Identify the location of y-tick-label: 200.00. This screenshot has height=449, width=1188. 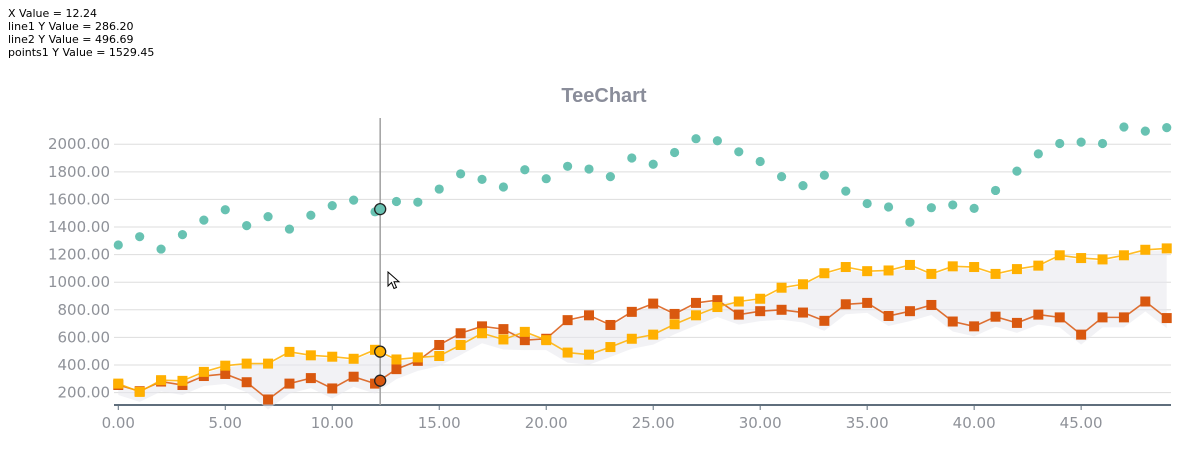
(84, 393).